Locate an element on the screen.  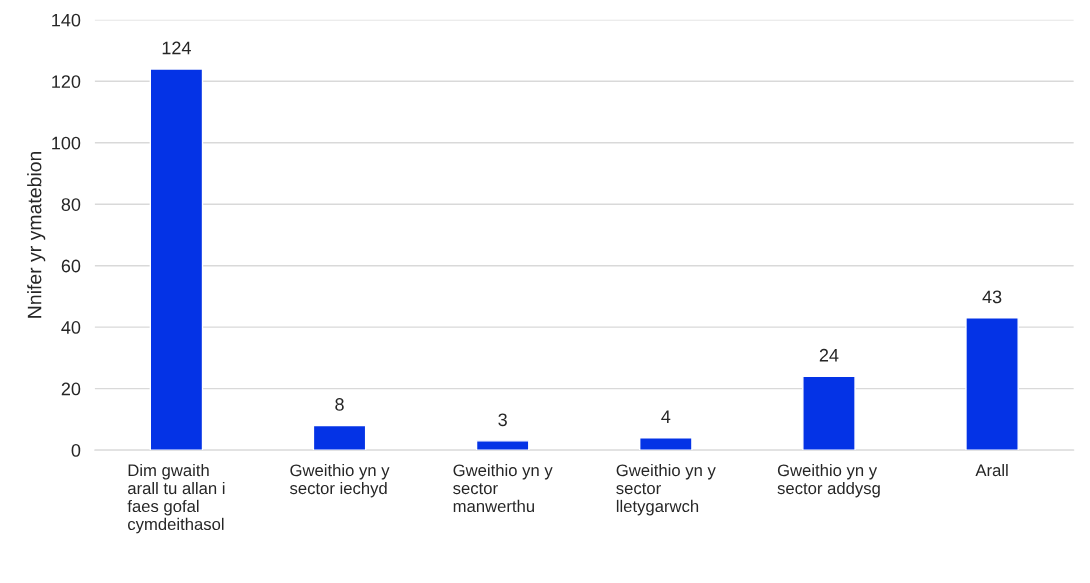
data-label: 4 is located at coordinates (666, 416).